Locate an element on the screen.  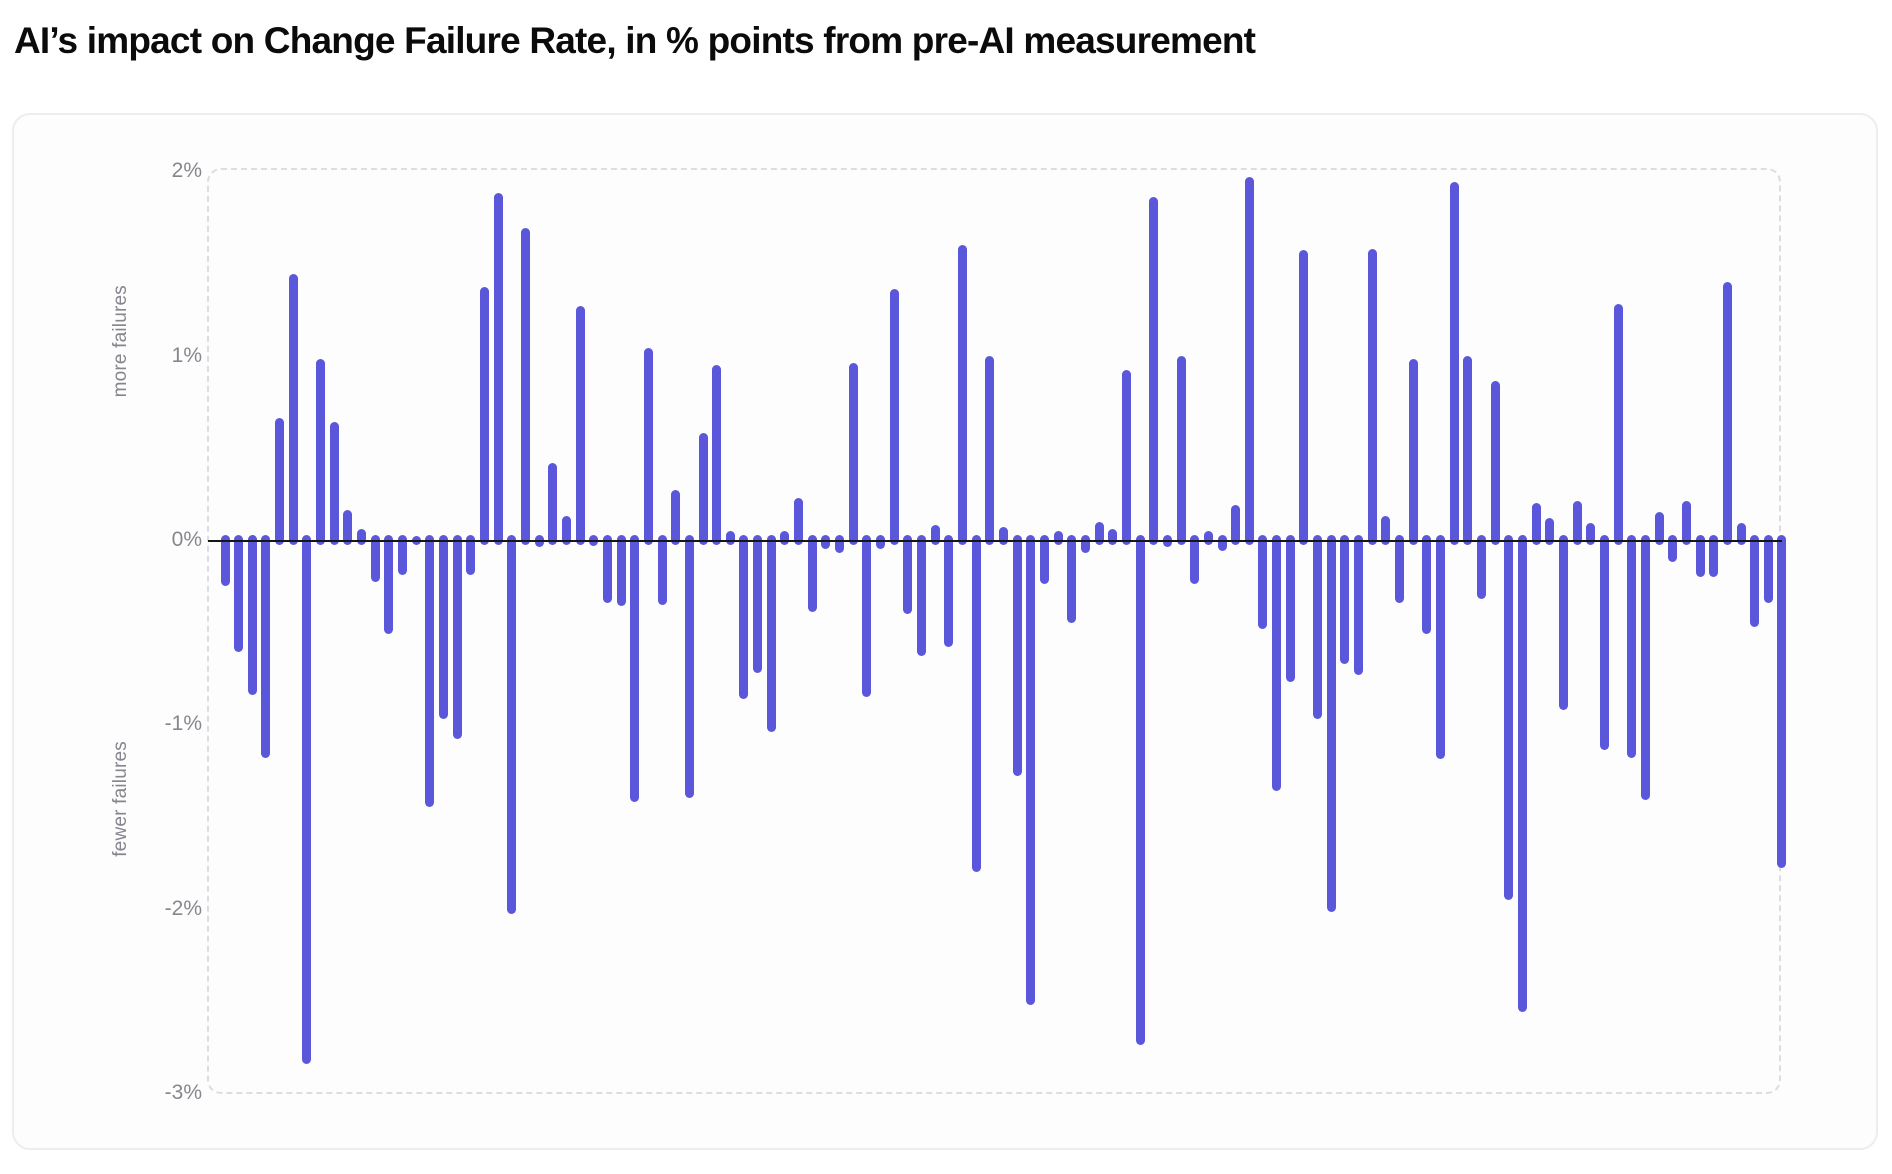
y-axis-region-label-more-failures: more failures is located at coordinates (120, 341).